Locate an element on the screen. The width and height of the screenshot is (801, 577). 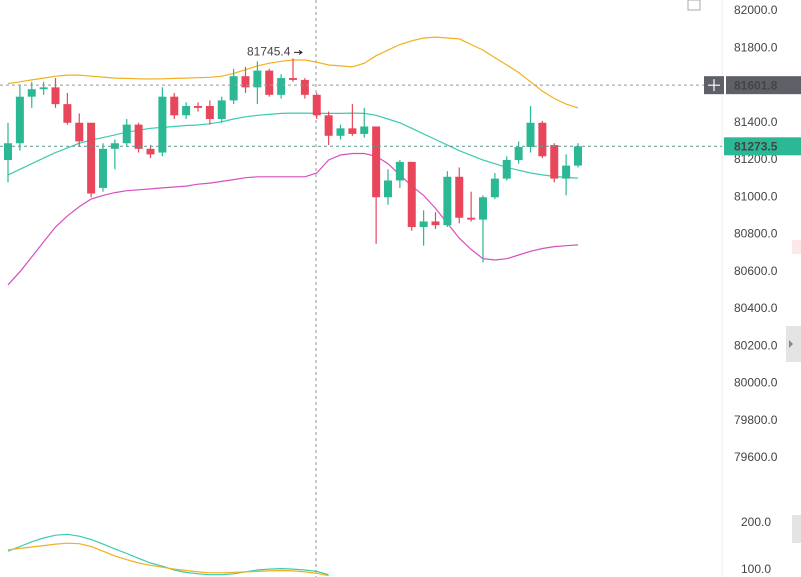
indicator-tick-label: 200.0 is located at coordinates (756, 522).